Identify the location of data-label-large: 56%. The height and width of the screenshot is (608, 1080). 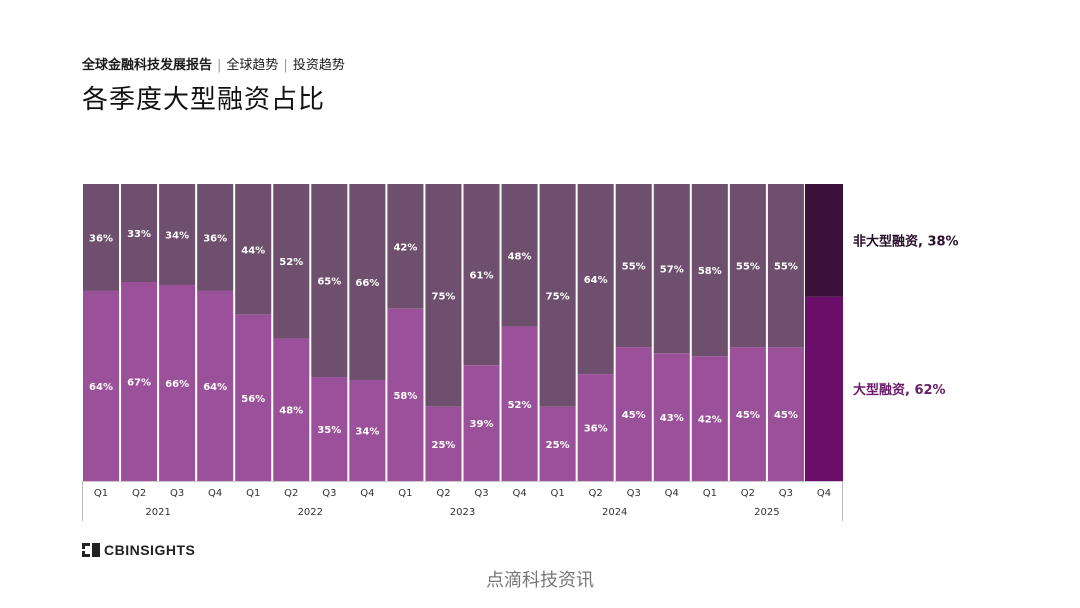
(253, 399).